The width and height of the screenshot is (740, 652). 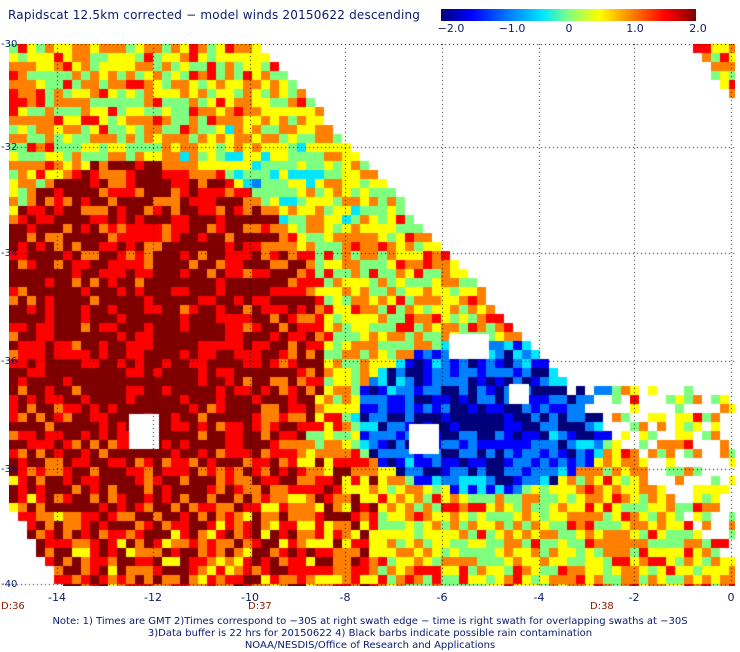 I want to click on colorbar-tick: 1.0, so click(x=635, y=28).